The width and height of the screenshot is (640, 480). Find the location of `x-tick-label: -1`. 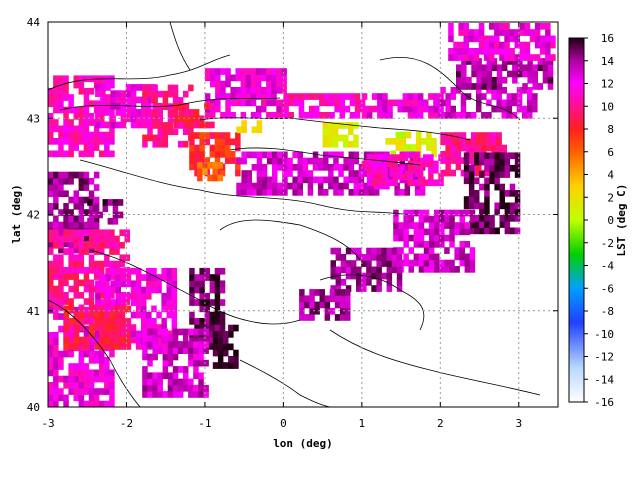

x-tick-label: -1 is located at coordinates (204, 423).